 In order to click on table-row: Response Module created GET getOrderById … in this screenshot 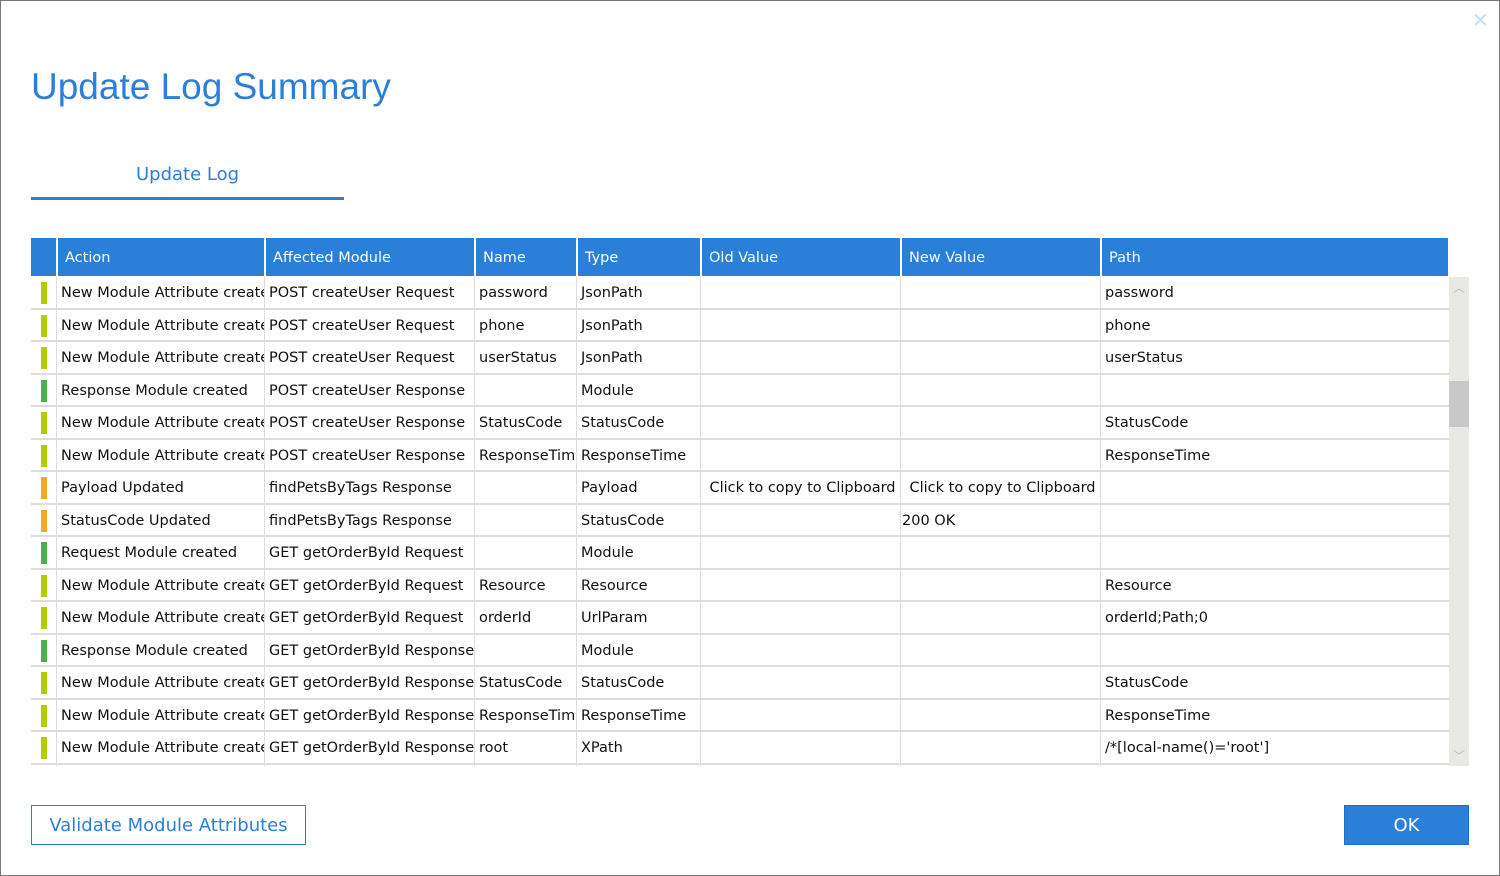, I will do `click(740, 650)`.